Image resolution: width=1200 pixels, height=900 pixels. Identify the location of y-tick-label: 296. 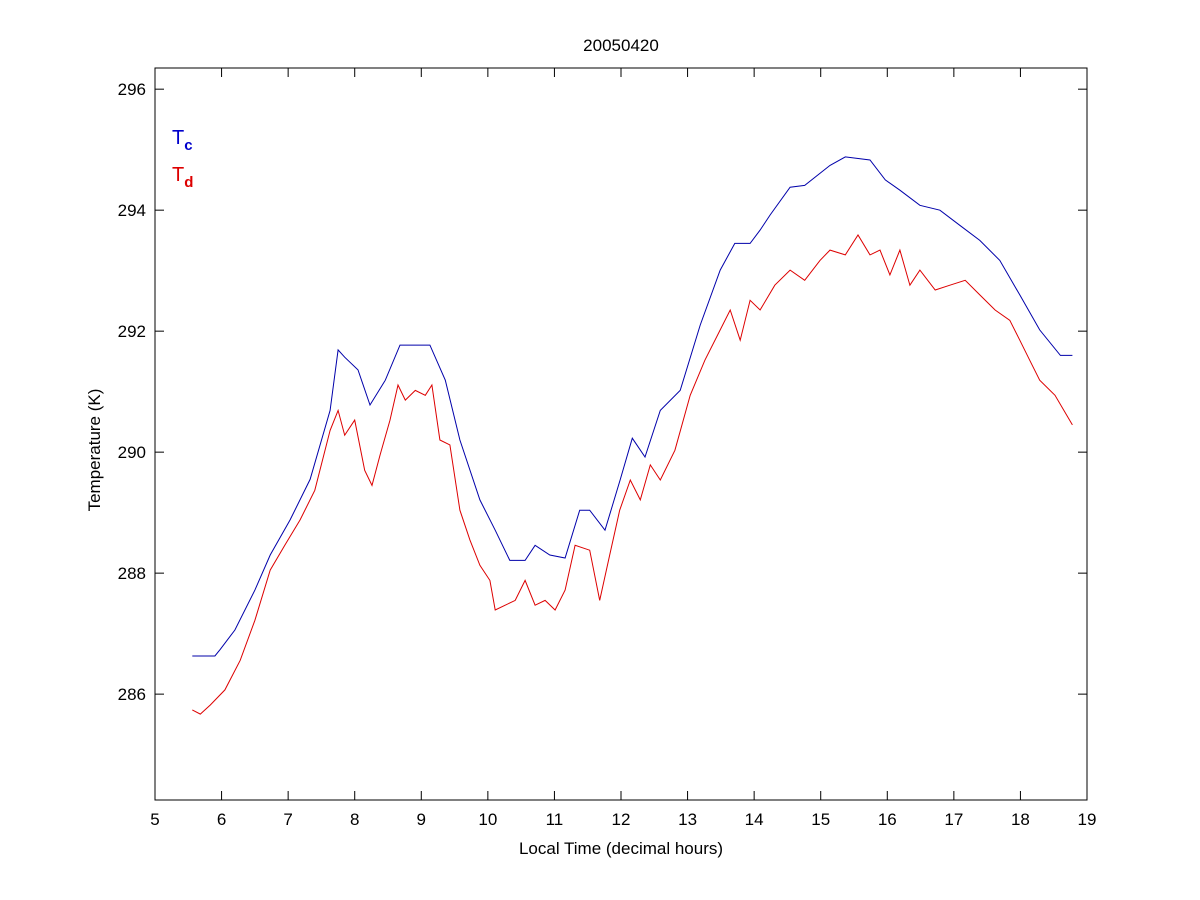
(132, 89).